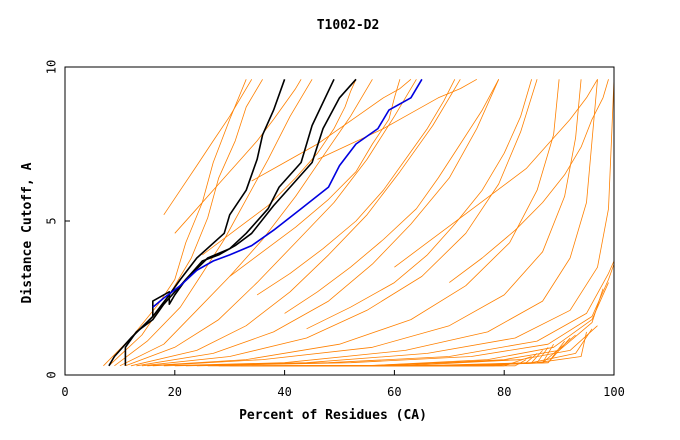  What do you see at coordinates (64, 392) in the screenshot?
I see `x-tick-label: 0` at bounding box center [64, 392].